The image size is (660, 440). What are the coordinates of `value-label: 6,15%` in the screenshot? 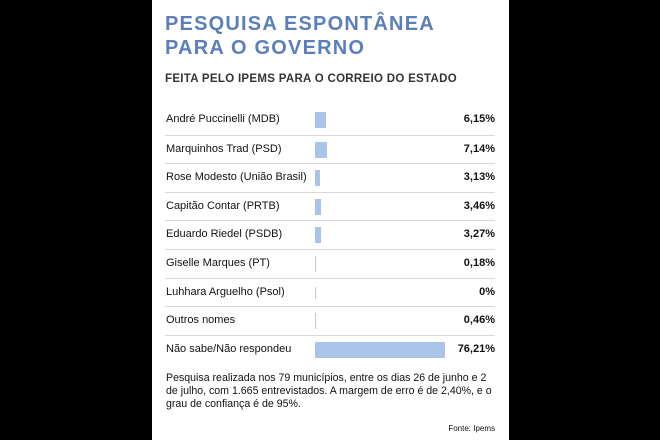 It's located at (479, 119).